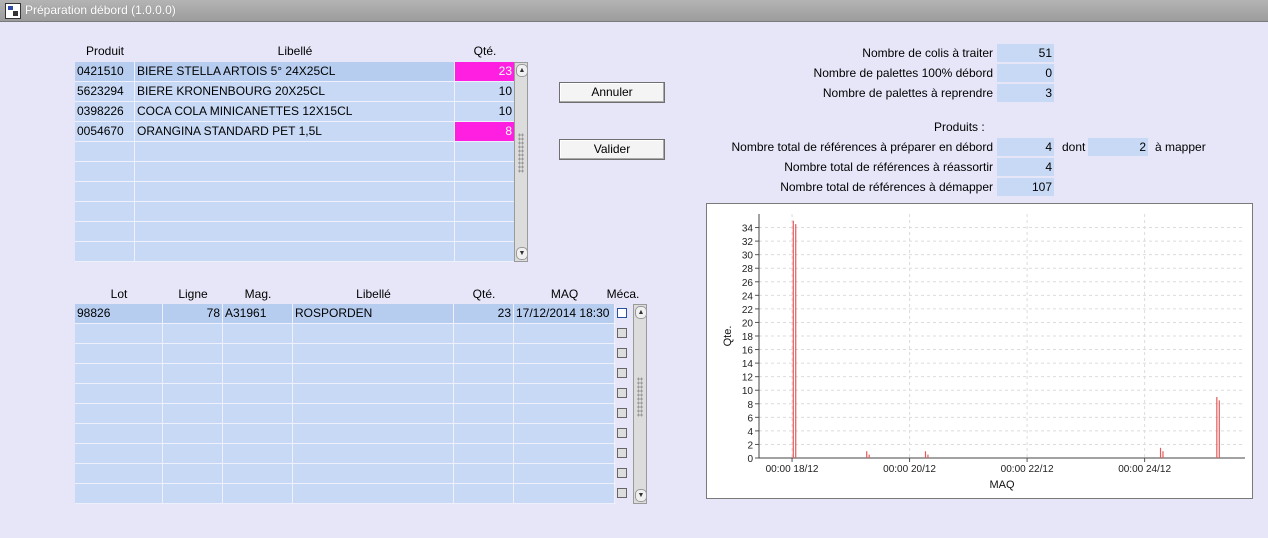 The image size is (1268, 538). Describe the element at coordinates (105, 91) in the screenshot. I see `cell-product: 5623294` at that location.